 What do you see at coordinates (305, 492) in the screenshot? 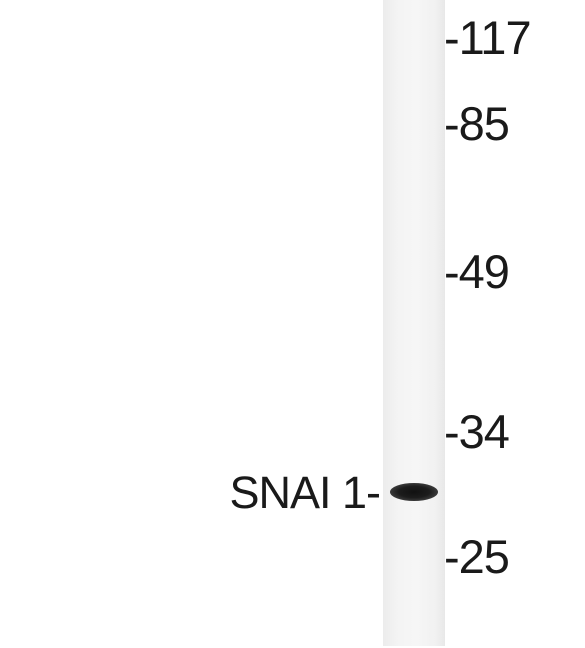
I see `band-label: SNAI 1-` at bounding box center [305, 492].